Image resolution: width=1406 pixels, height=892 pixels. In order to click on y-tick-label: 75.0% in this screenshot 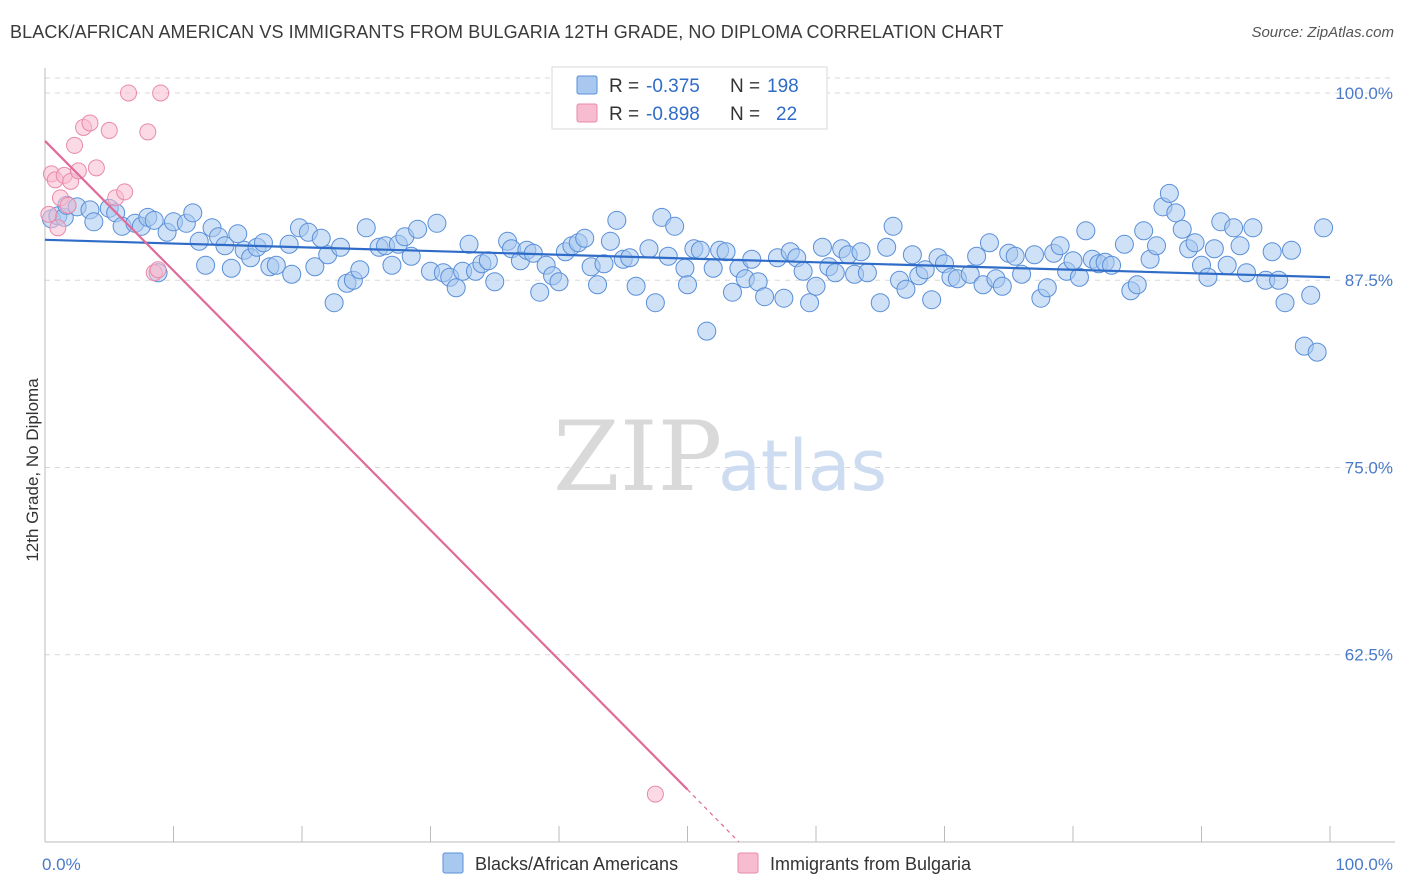, I will do `click(1369, 467)`.